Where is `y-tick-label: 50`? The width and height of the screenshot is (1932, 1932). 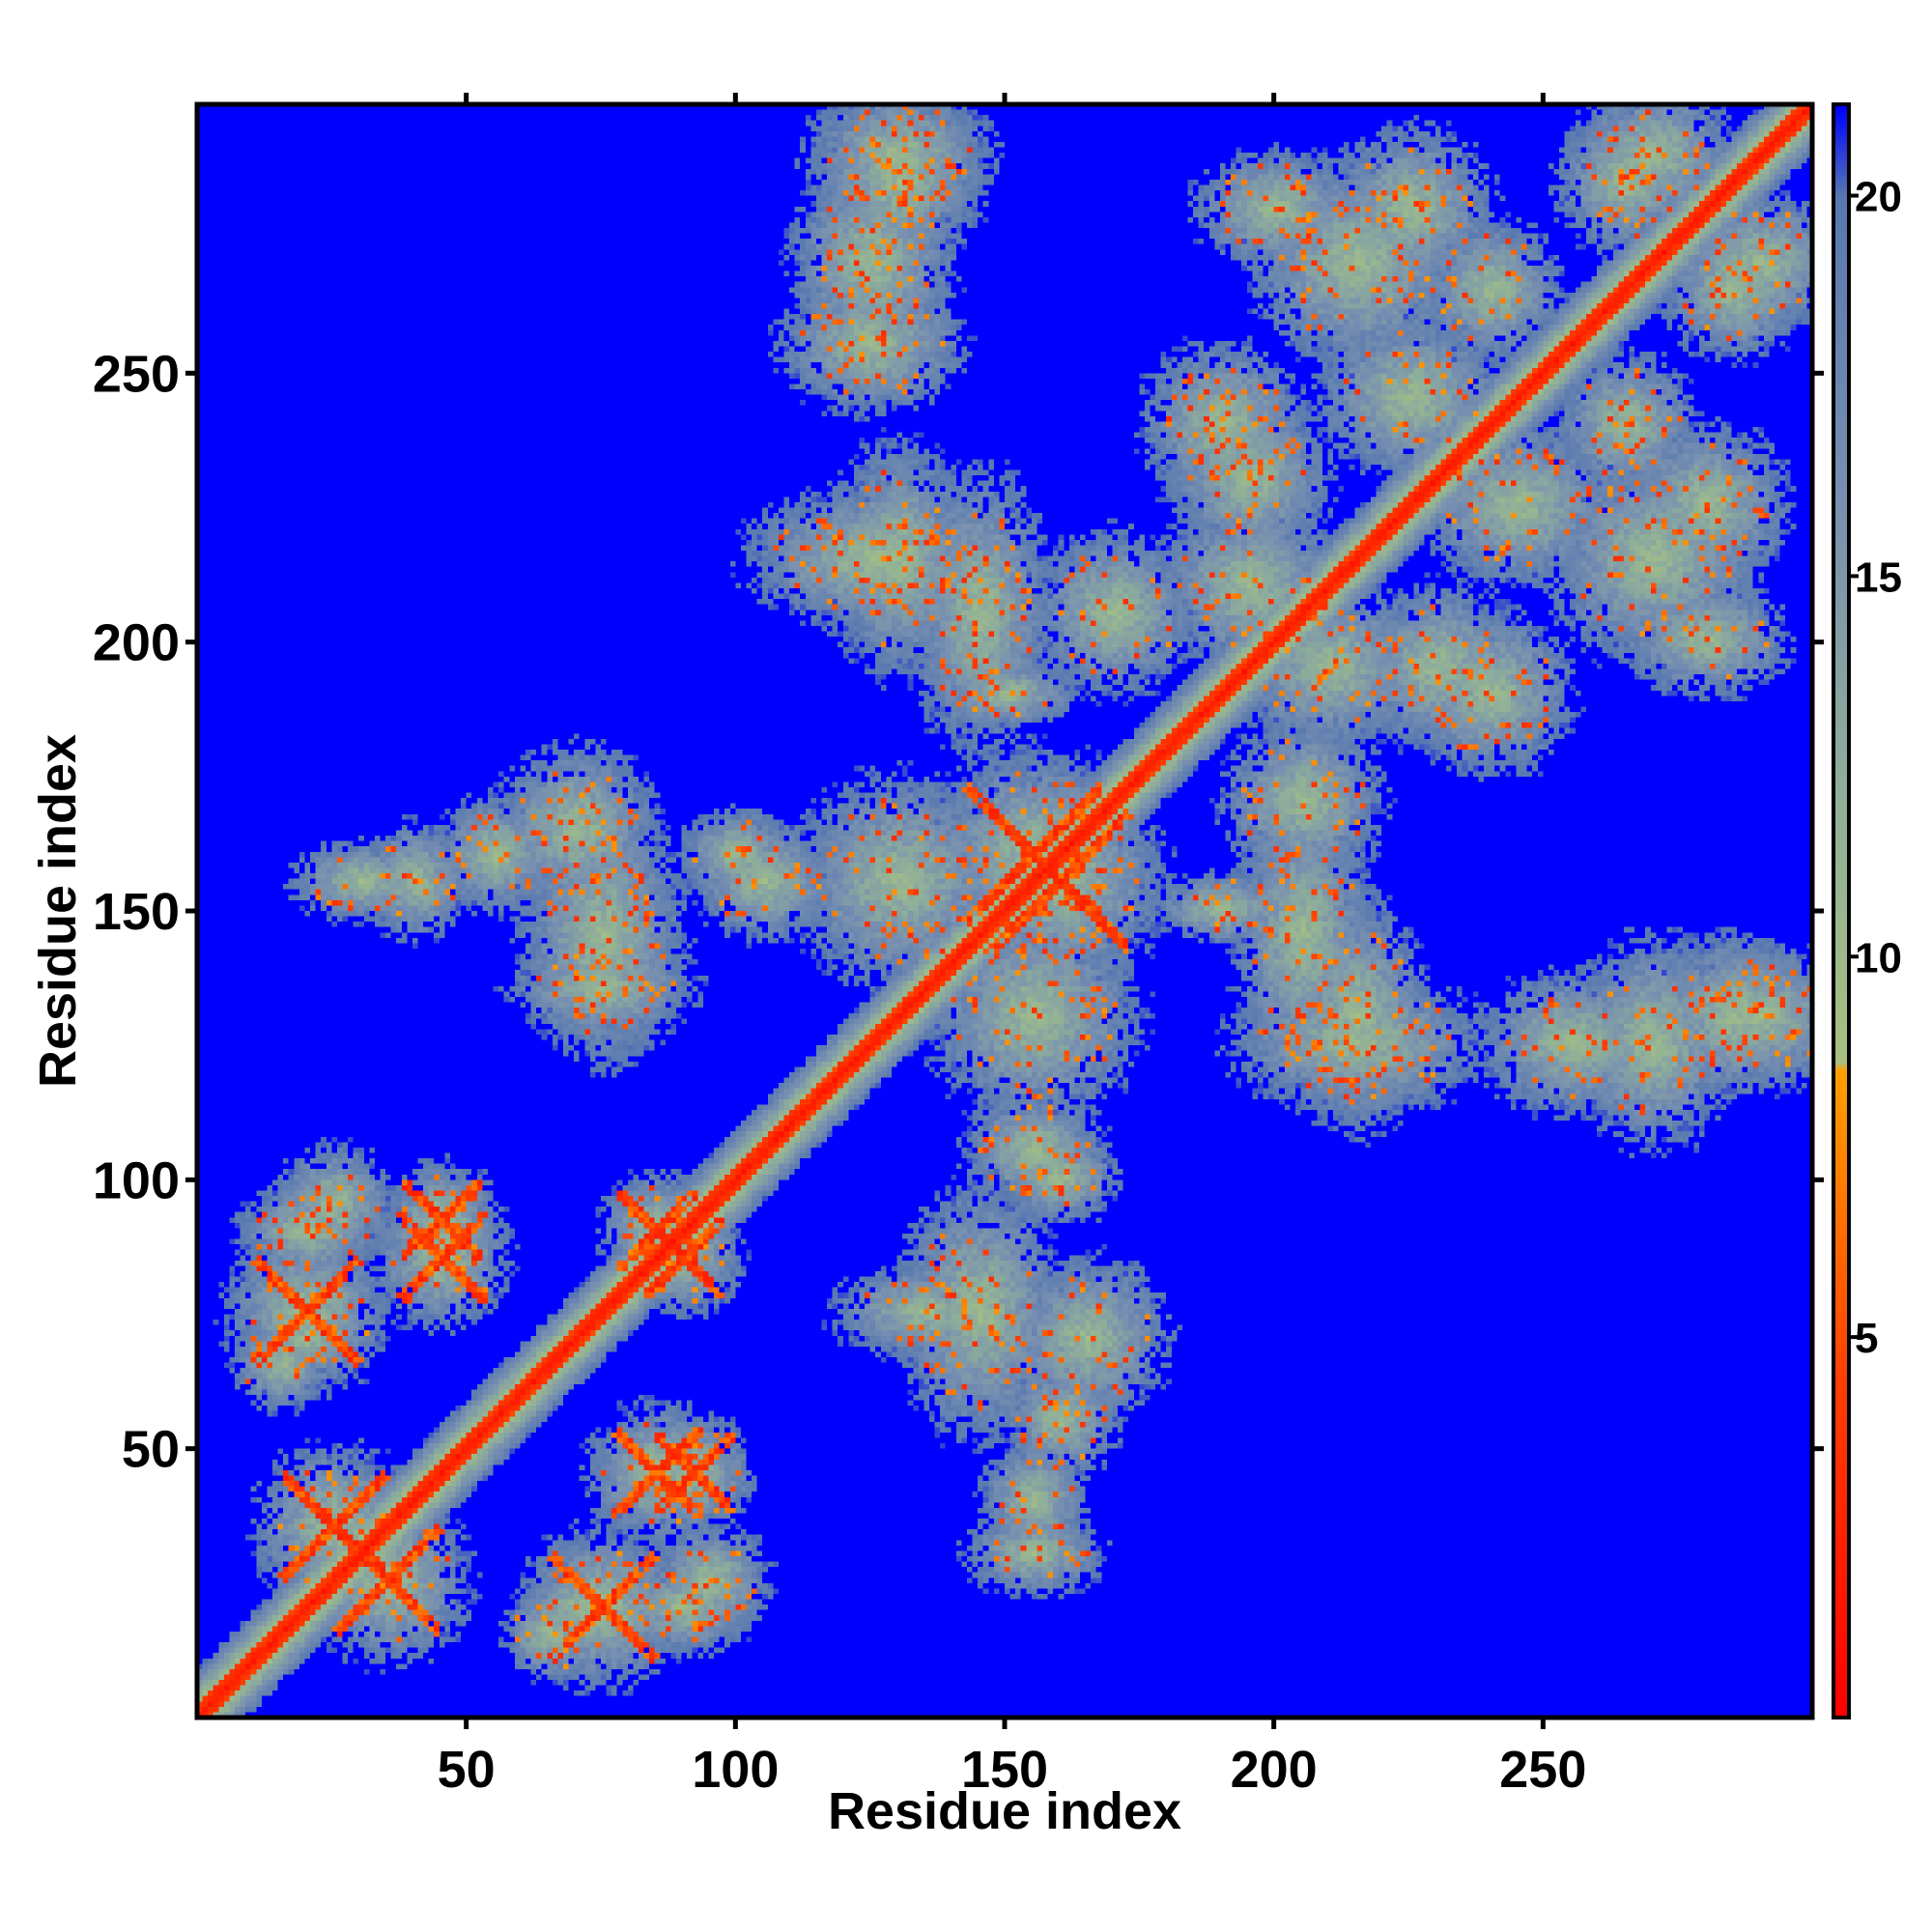
y-tick-label: 50 is located at coordinates (151, 1450).